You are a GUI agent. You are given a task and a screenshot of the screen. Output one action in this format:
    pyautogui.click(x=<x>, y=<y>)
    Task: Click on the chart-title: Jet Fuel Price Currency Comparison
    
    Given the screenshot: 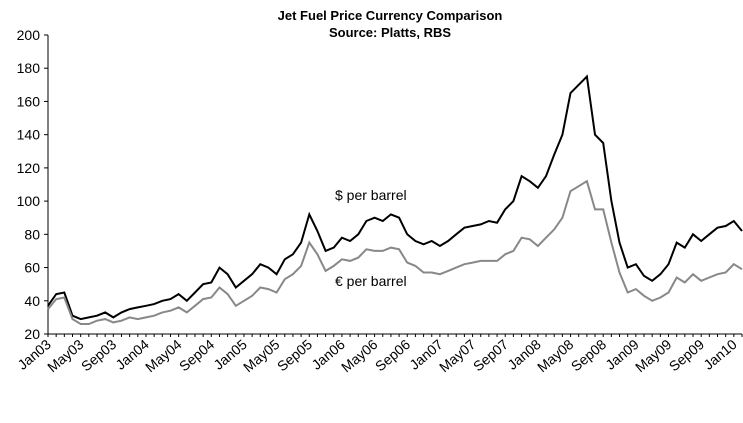 What is the action you would take?
    pyautogui.click(x=390, y=15)
    